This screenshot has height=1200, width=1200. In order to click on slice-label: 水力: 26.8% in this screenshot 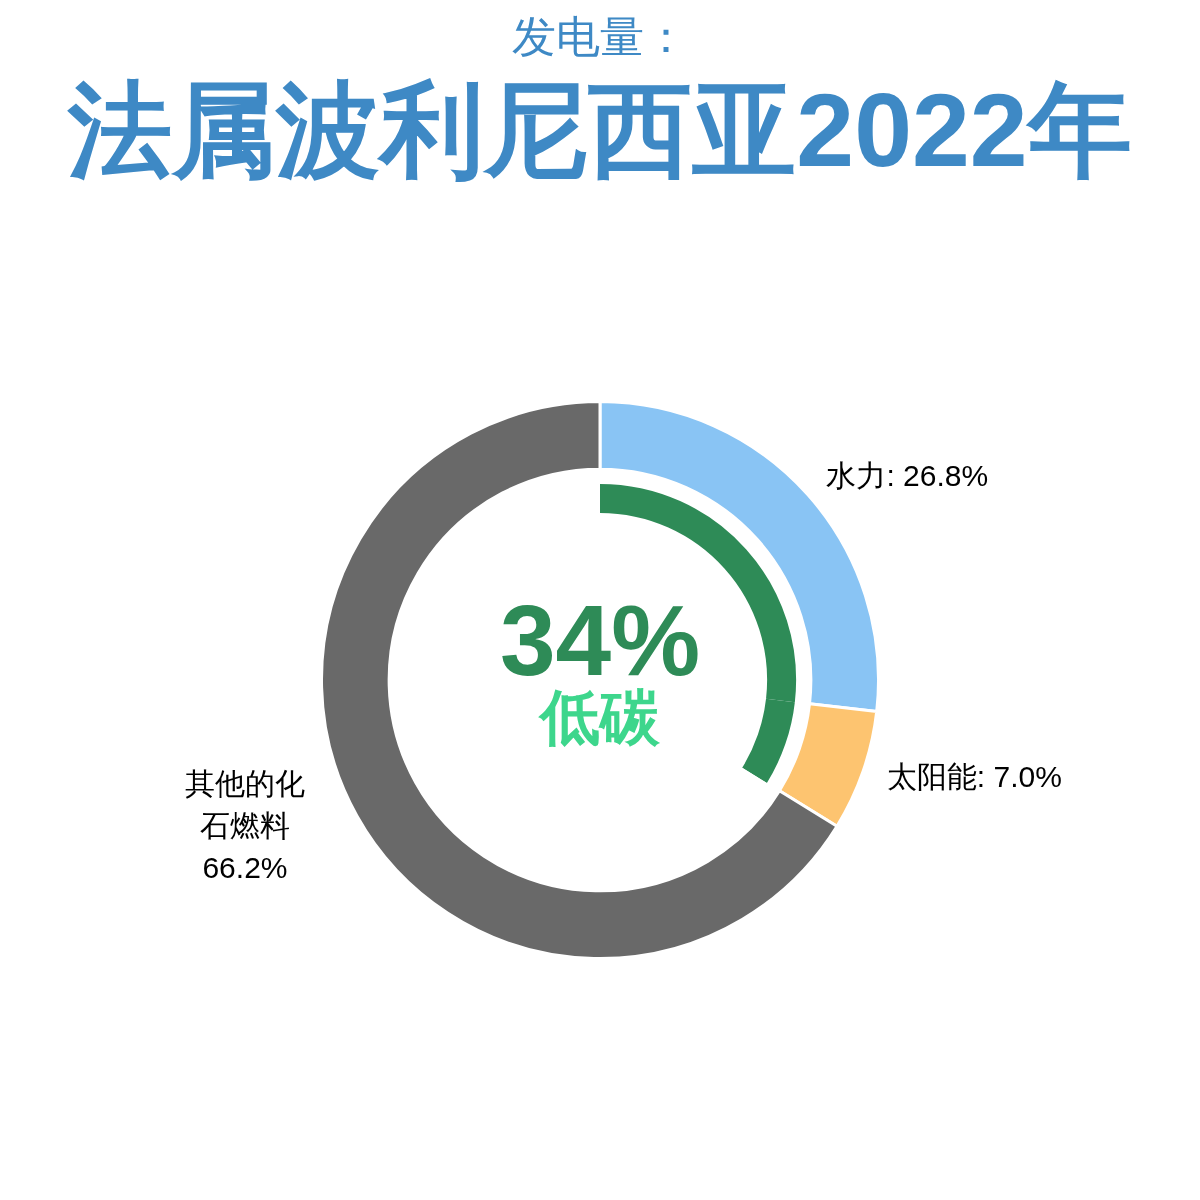, I will do `click(907, 476)`.